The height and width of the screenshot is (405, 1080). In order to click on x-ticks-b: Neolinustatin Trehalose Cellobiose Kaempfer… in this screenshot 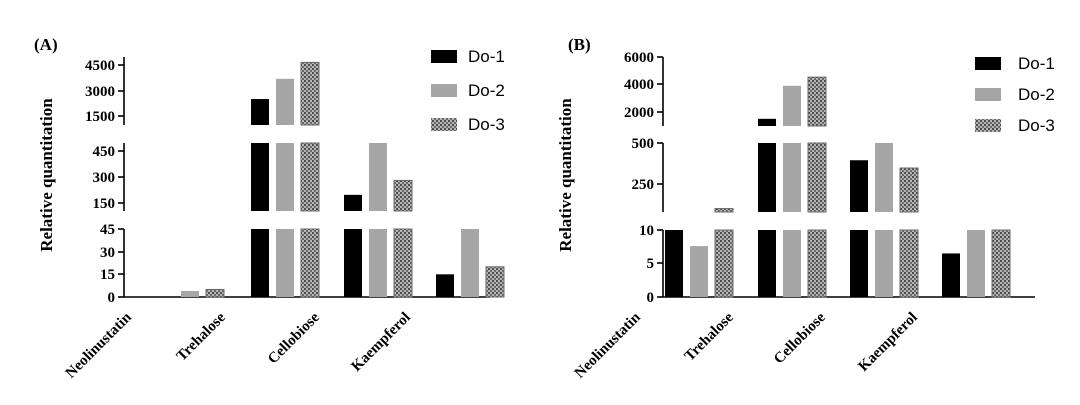, I will do `click(746, 345)`.